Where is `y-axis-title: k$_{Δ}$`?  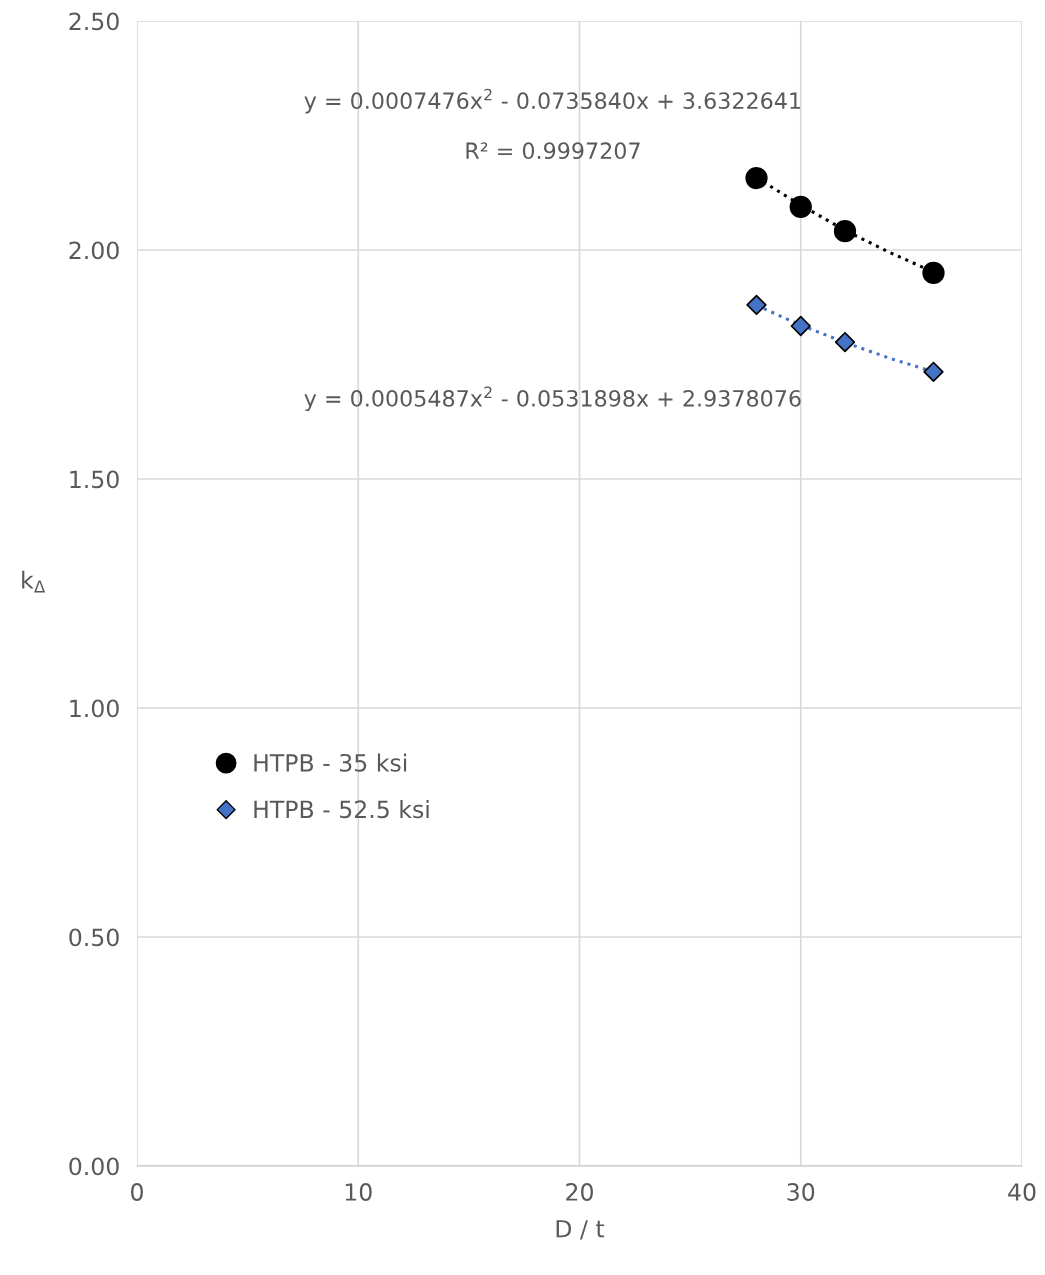
y-axis-title: k$_{Δ}$ is located at coordinates (34, 581).